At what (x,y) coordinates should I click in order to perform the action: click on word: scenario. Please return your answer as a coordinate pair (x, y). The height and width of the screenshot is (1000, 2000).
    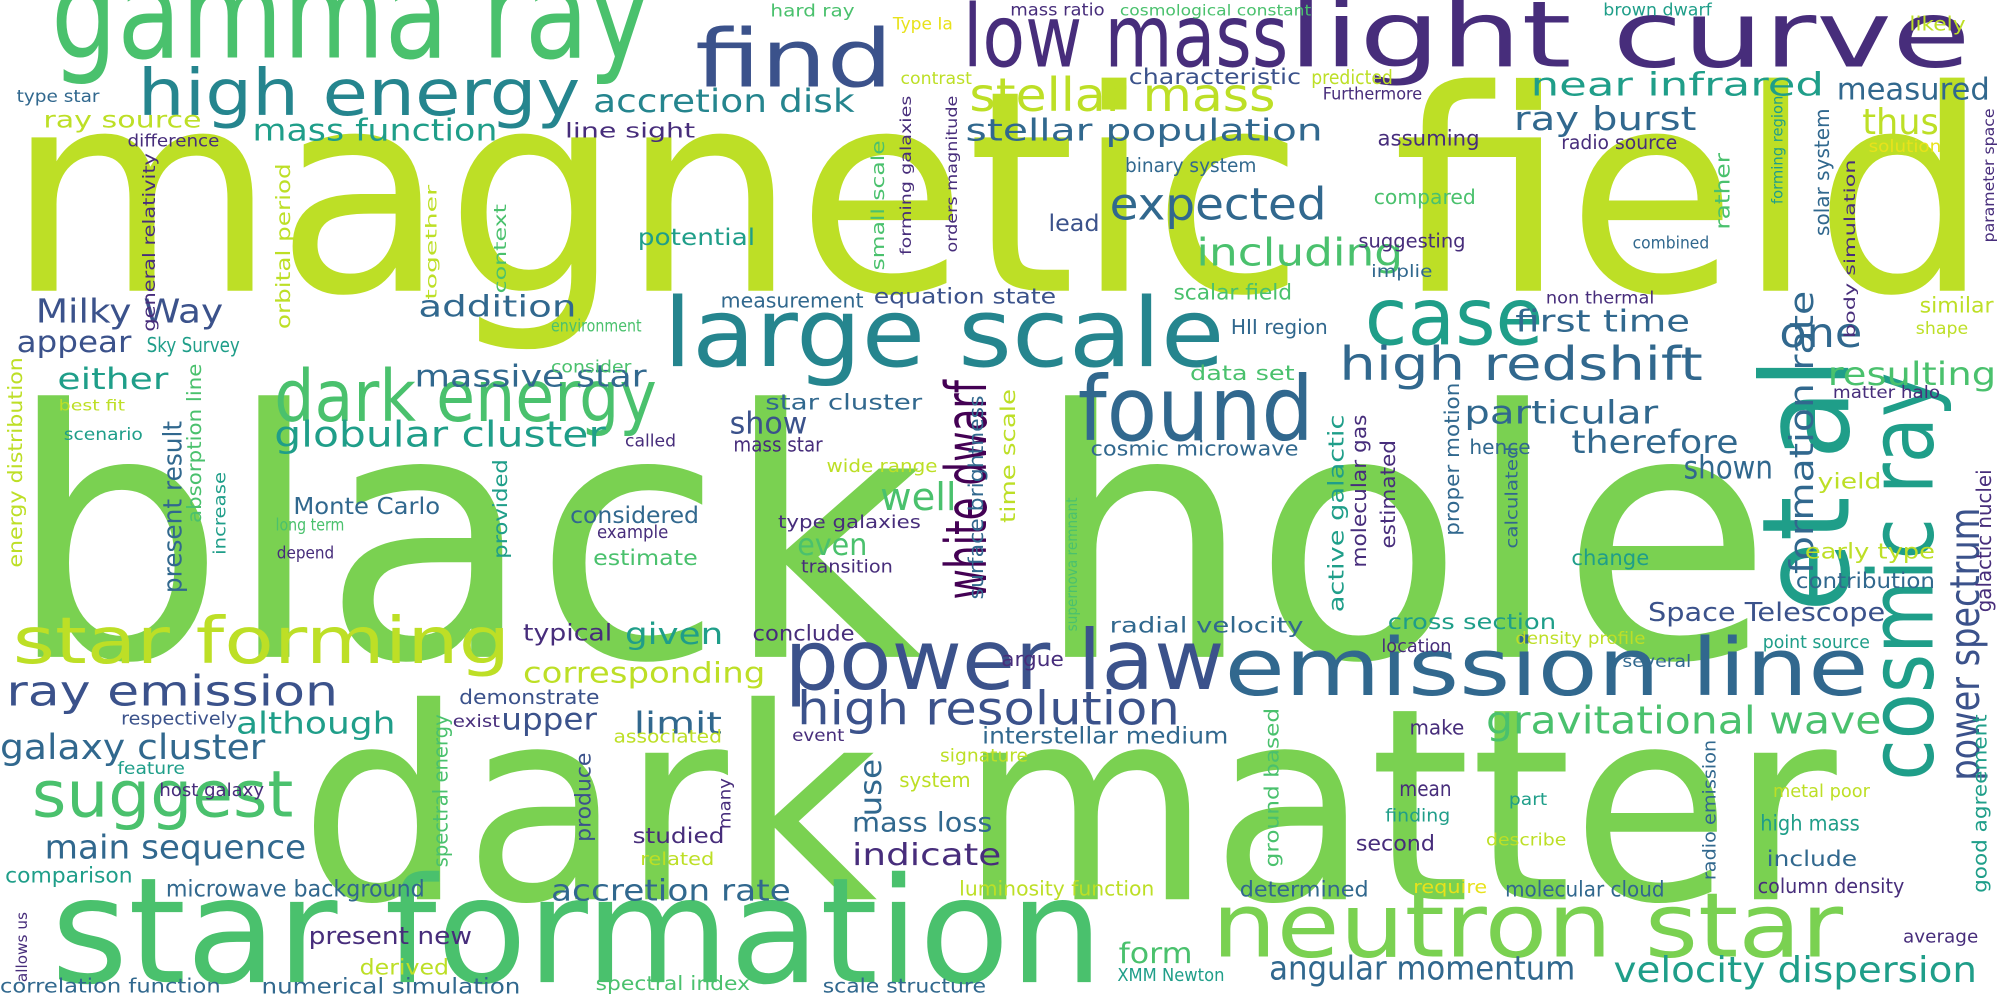
    Looking at the image, I should click on (103, 434).